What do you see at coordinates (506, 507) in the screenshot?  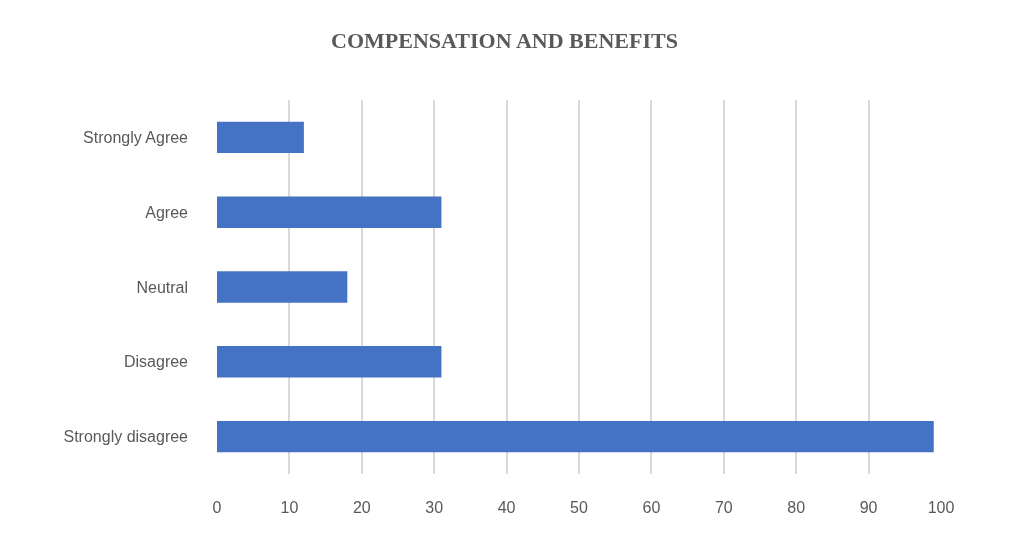 I see `x-tick-label: 40` at bounding box center [506, 507].